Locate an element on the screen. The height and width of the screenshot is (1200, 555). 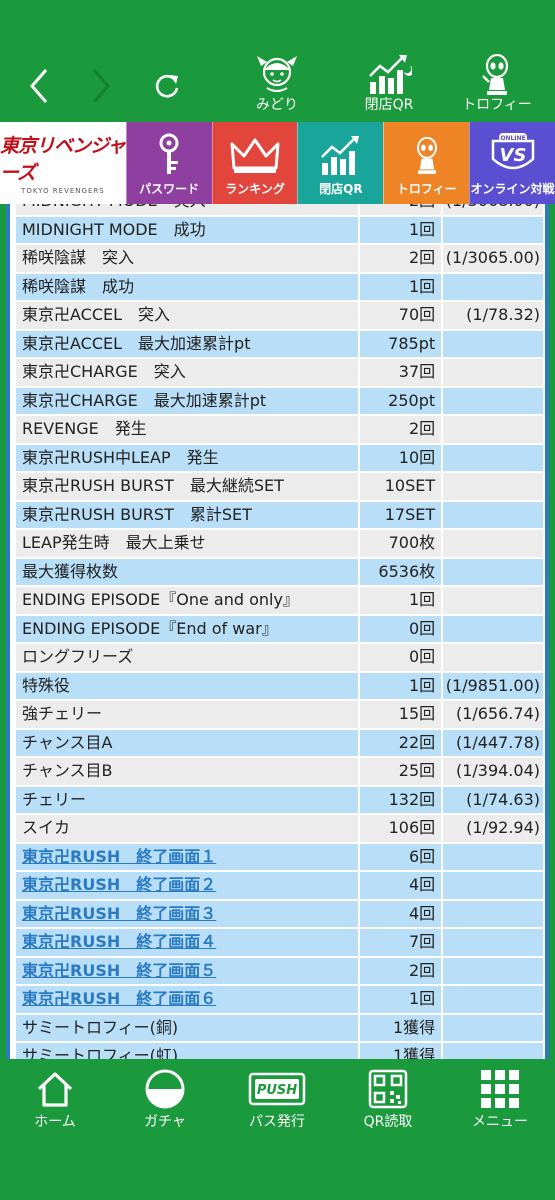
stat-name: 東京卍ACCEL 最大加速累計pt is located at coordinates (187, 343).